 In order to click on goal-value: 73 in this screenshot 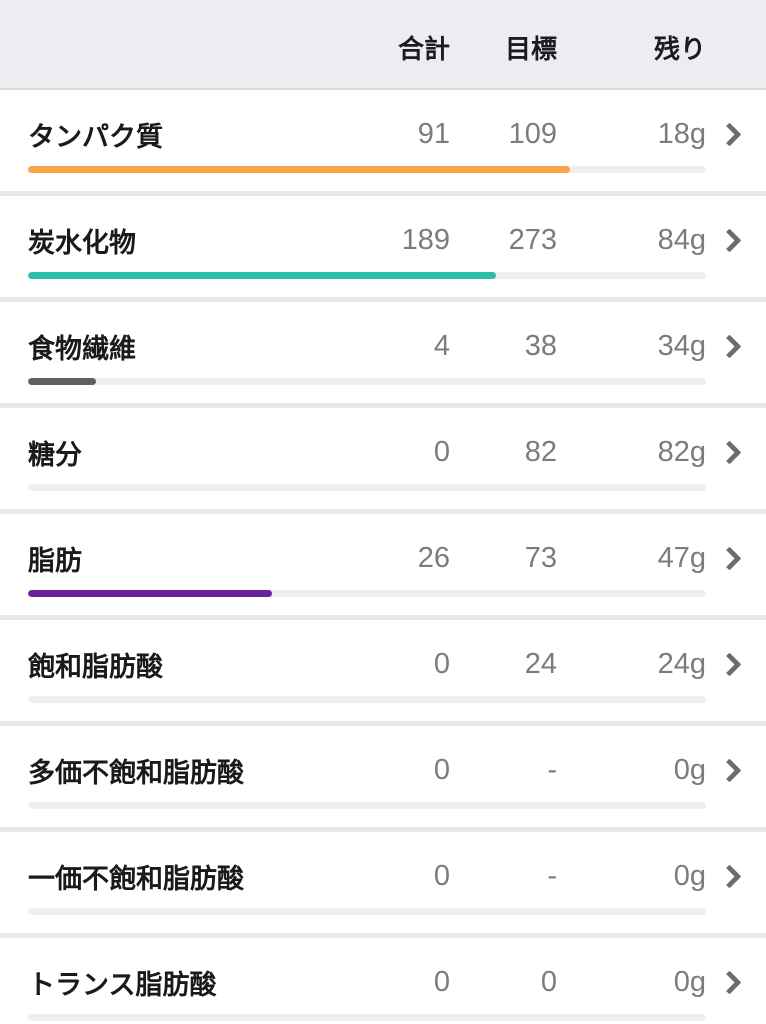, I will do `click(540, 557)`.